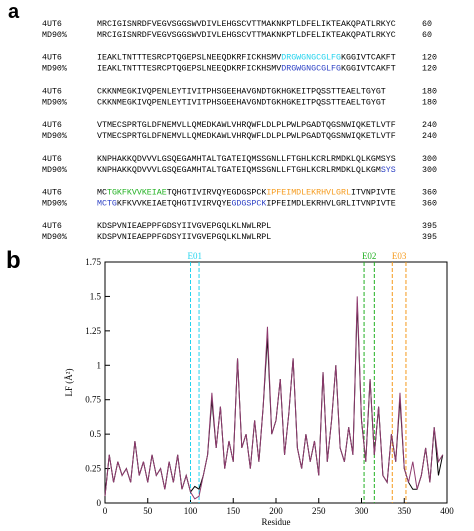  I want to click on x-tick-label: 200, so click(276, 511).